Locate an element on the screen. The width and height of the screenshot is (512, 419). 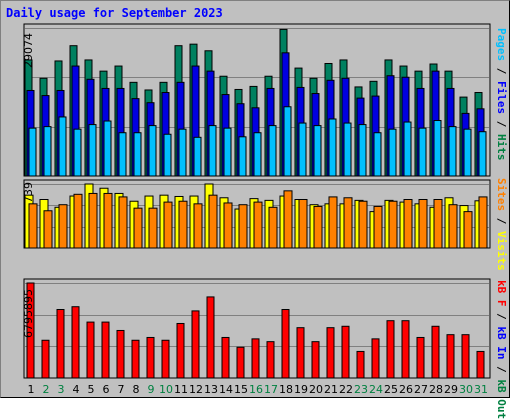
day-label: 23 is located at coordinates (361, 389).